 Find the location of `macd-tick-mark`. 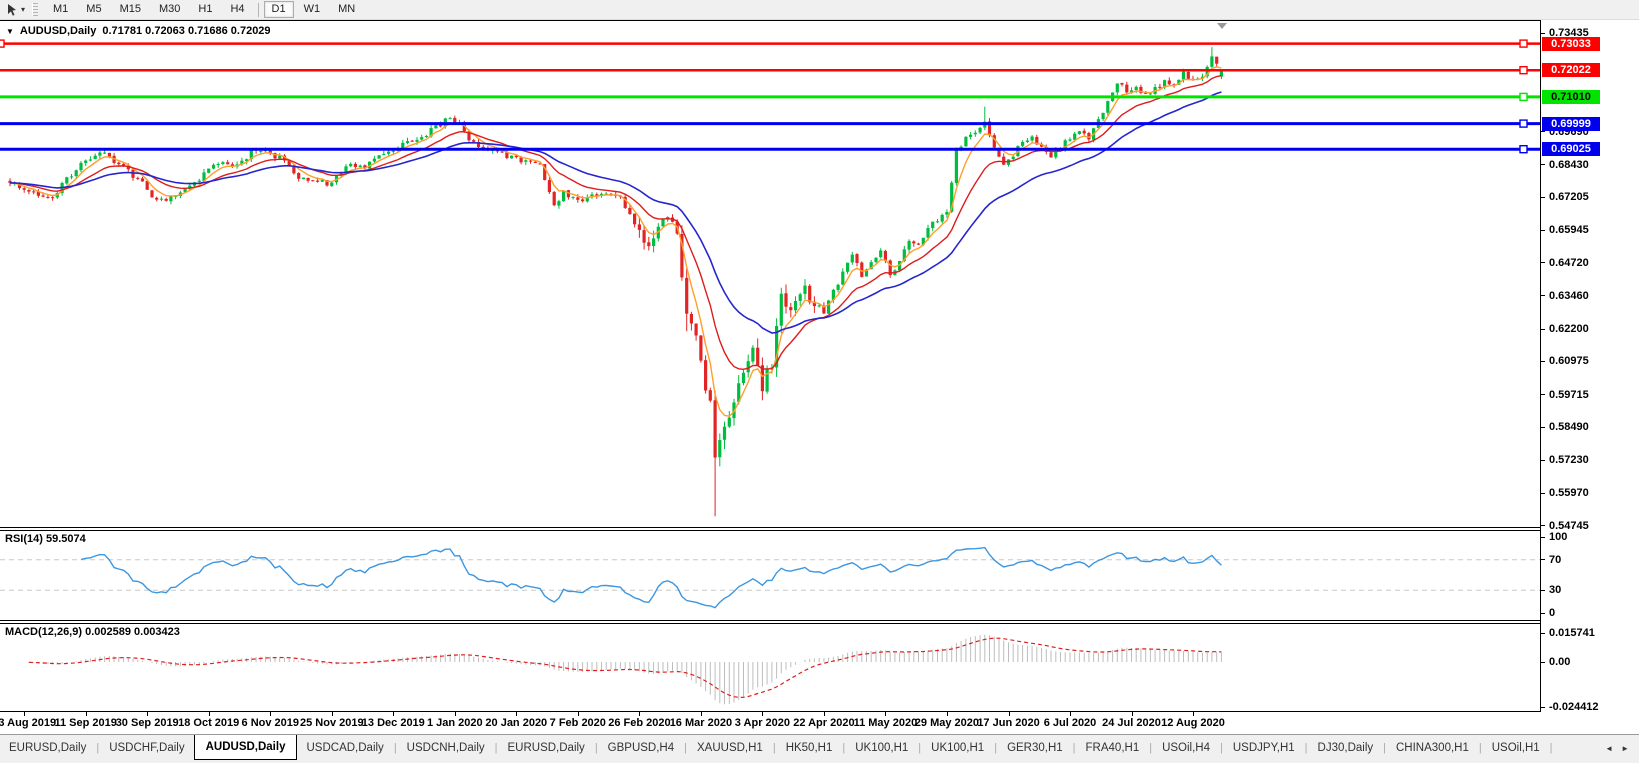

macd-tick-mark is located at coordinates (1543, 633).